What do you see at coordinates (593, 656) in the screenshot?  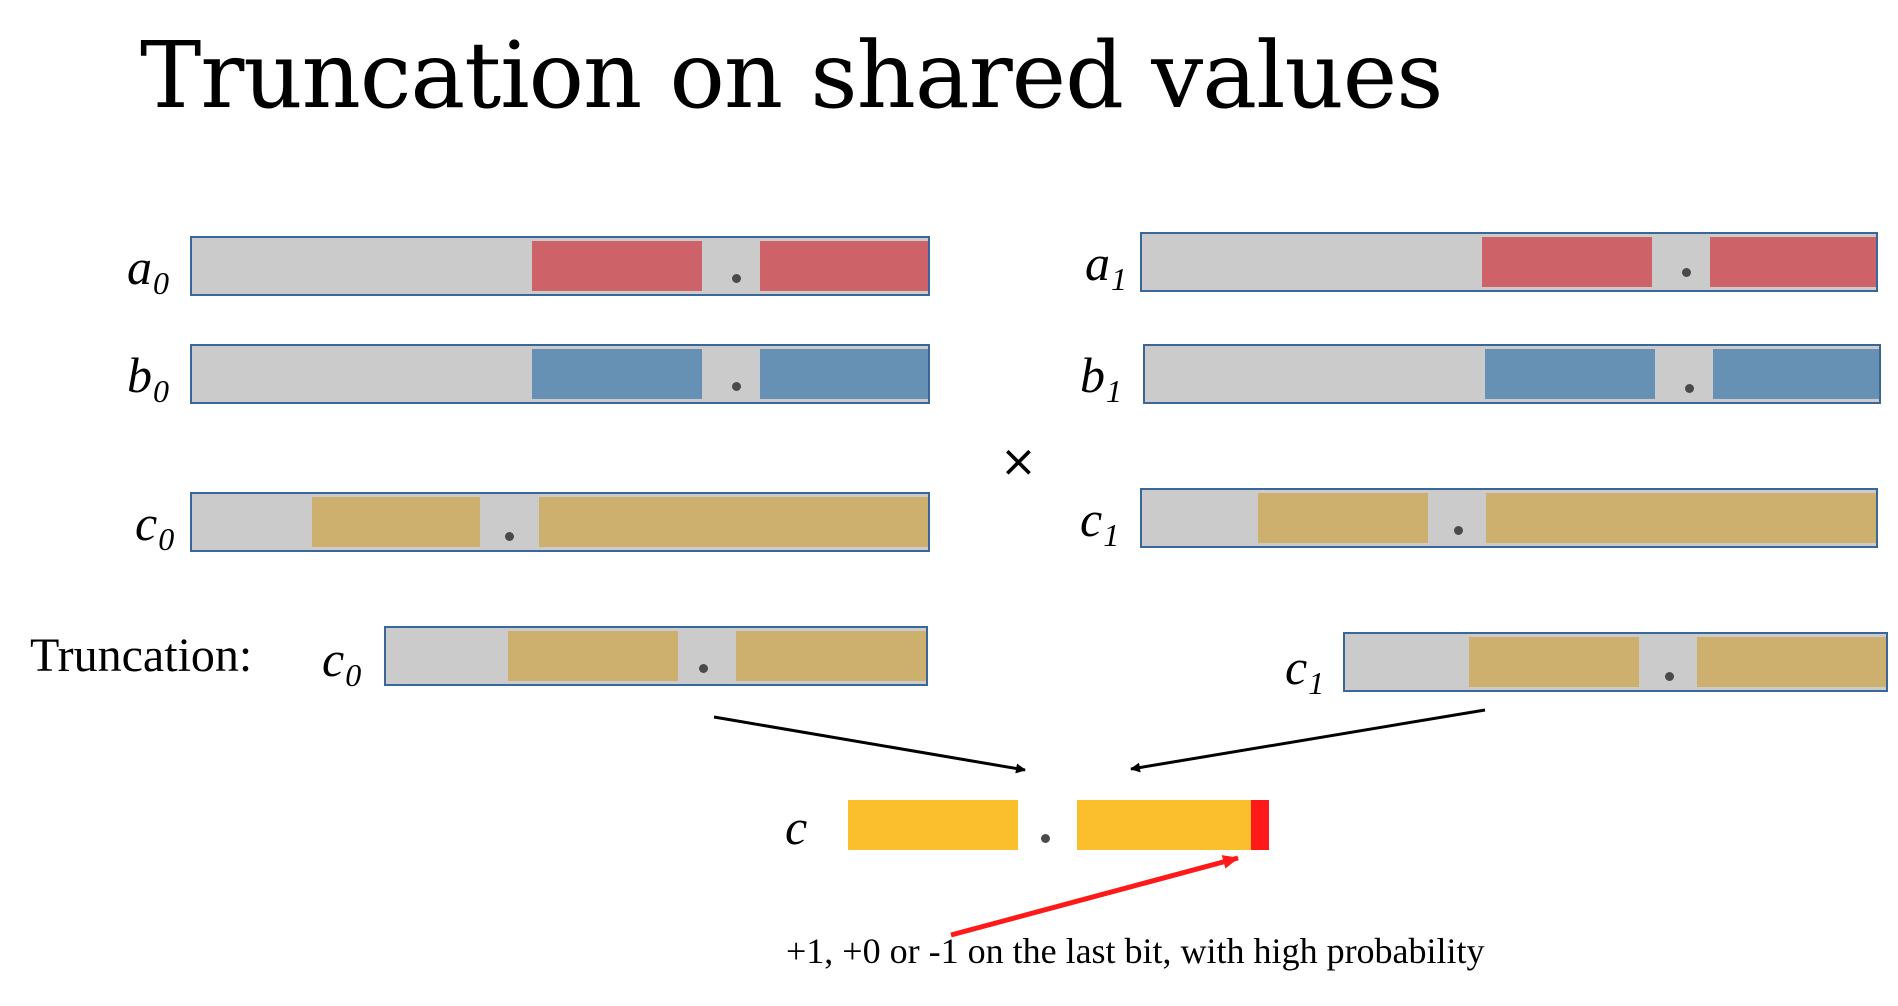 I see `truncated-c0-integer-part` at bounding box center [593, 656].